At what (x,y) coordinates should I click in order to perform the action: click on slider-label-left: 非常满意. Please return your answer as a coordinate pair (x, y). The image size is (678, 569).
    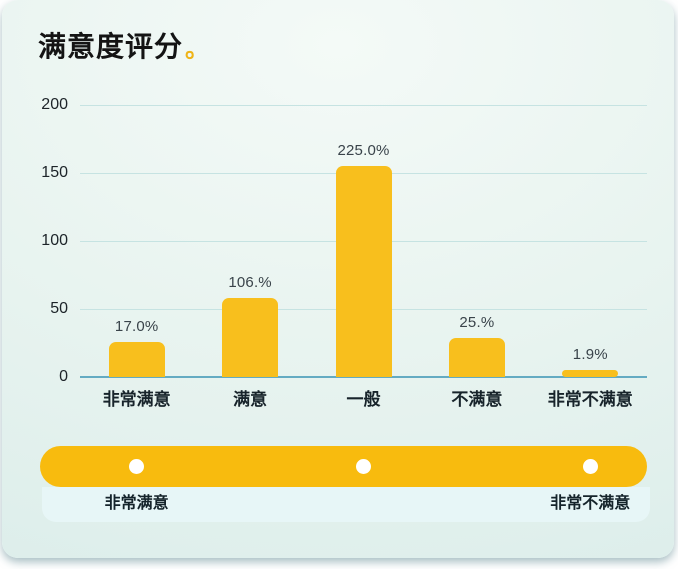
    Looking at the image, I should click on (136, 503).